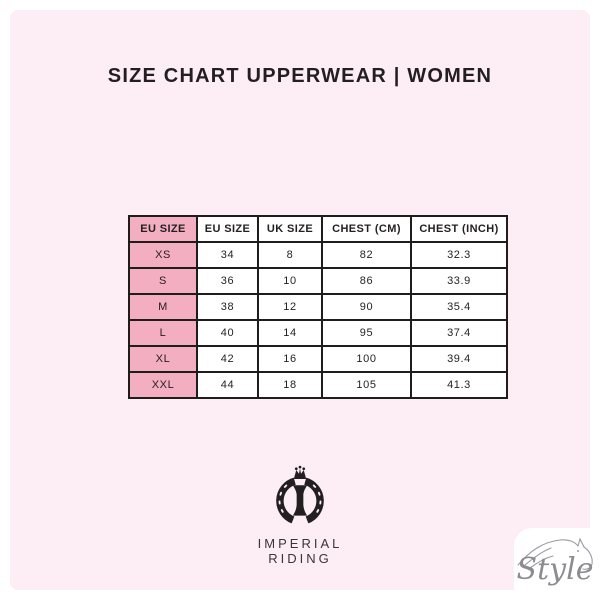  I want to click on table-cell: 8, so click(290, 255).